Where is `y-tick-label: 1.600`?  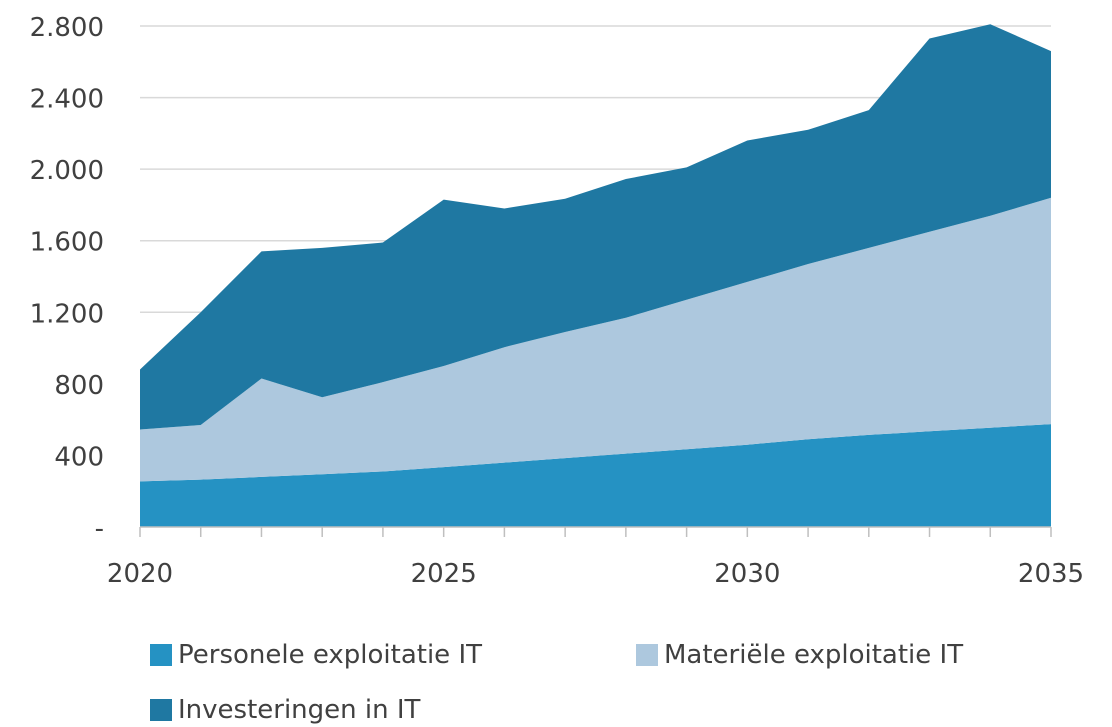
y-tick-label: 1.600 is located at coordinates (67, 243).